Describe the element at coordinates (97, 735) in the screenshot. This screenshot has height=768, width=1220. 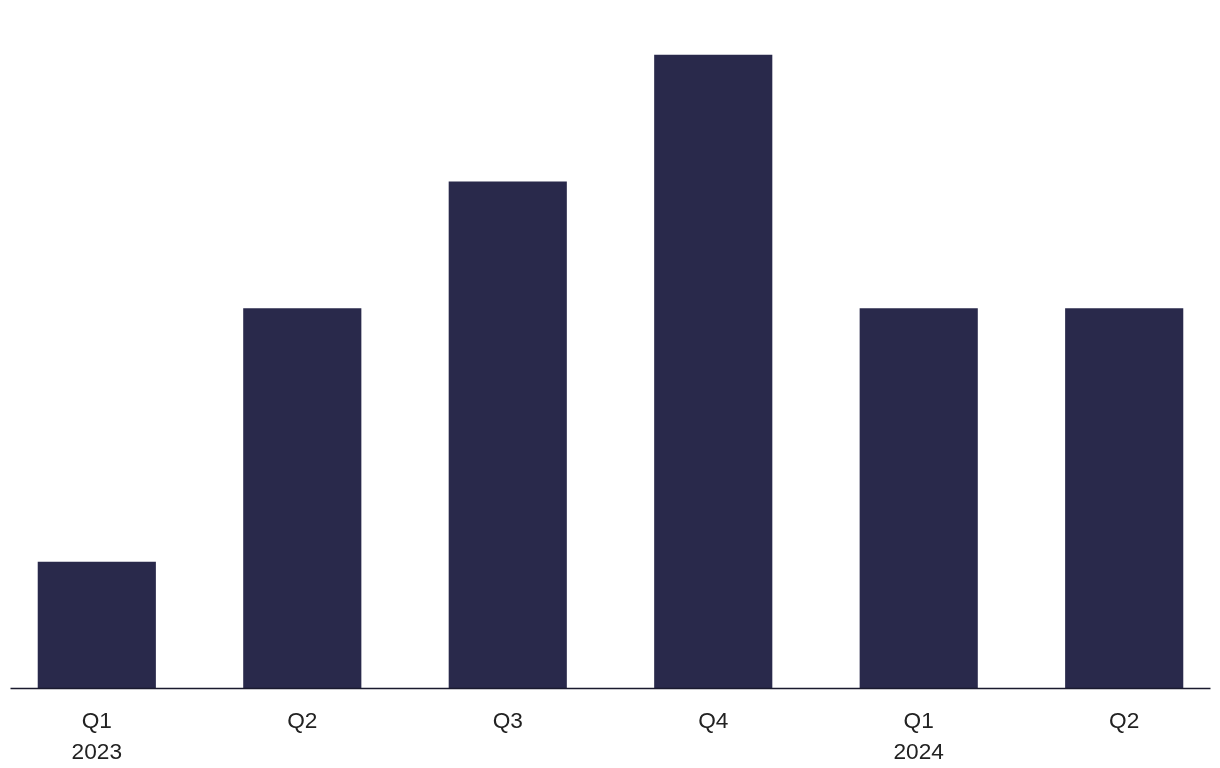
I see `x-tick-label: Q1 2023` at that location.